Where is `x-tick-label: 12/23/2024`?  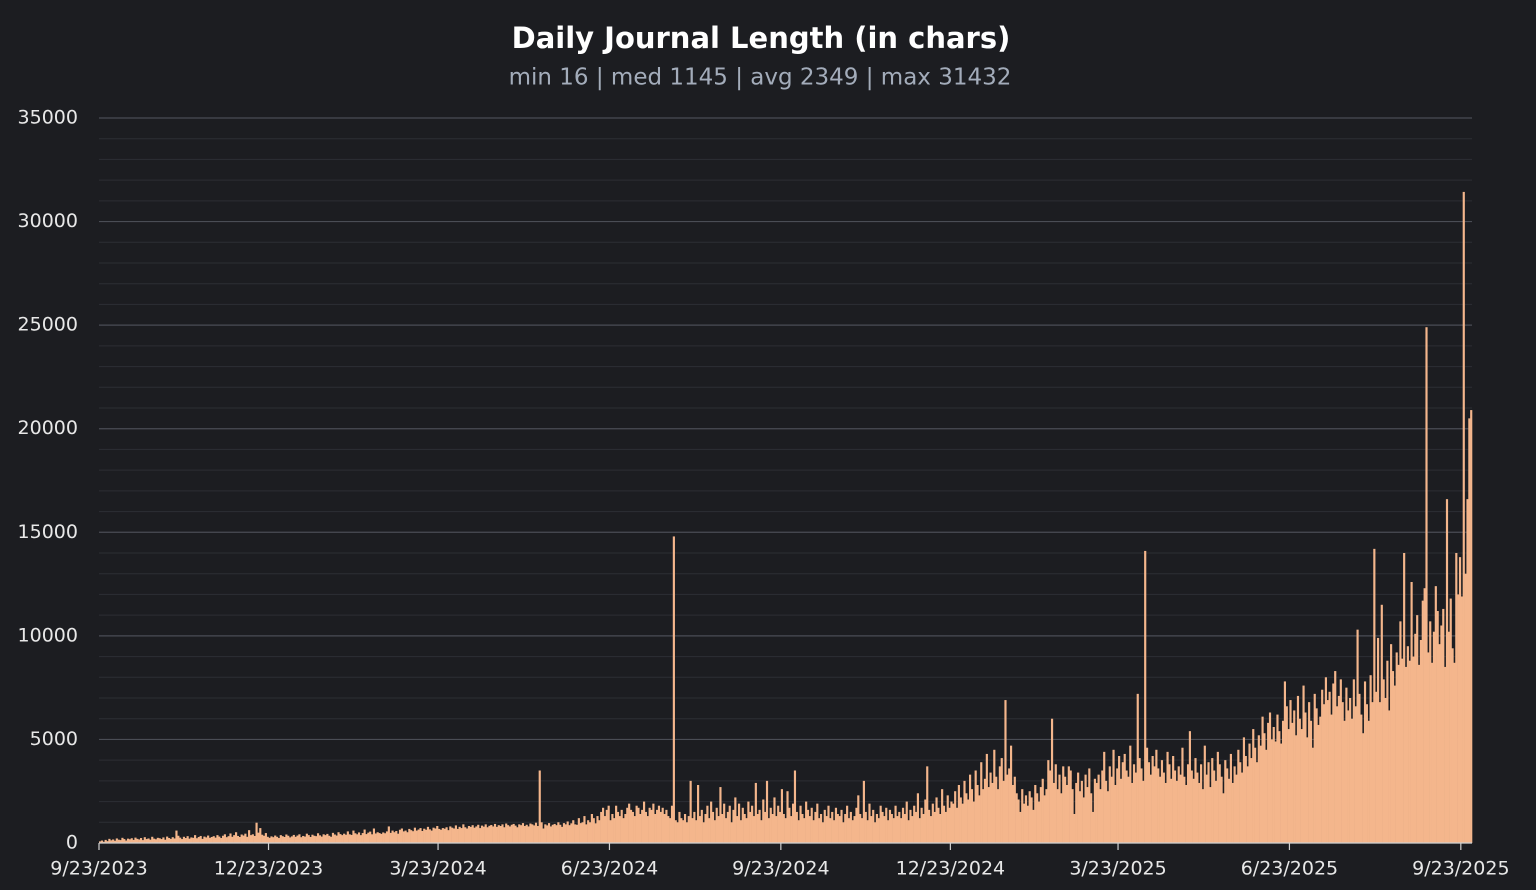
x-tick-label: 12/23/2024 is located at coordinates (951, 869).